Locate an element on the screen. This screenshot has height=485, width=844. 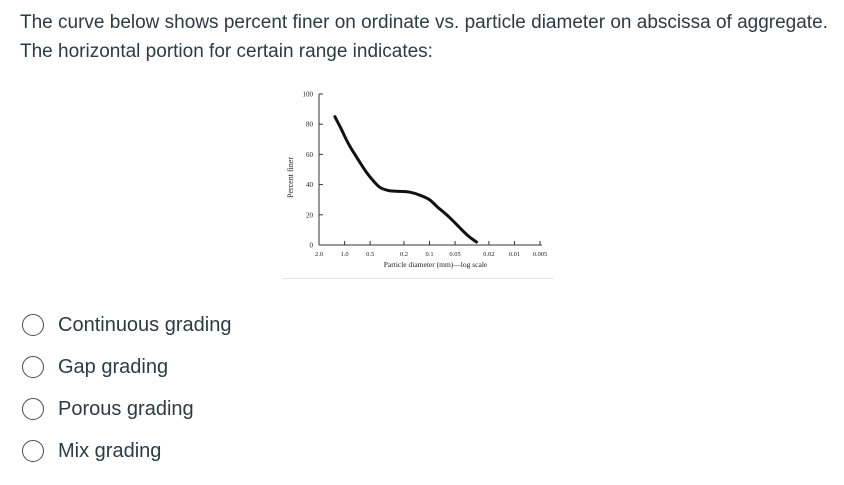
x-axis: 2.0 1.0 0.5 0.2 0.1 0.05 0.02 0.01 0.005 is located at coordinates (431, 249).